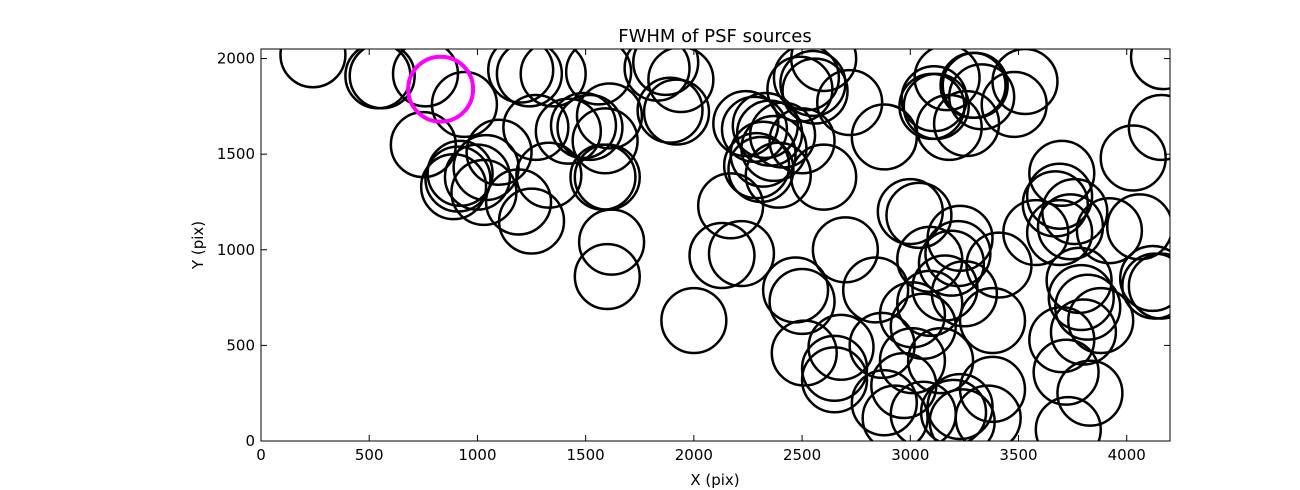 This screenshot has width=1300, height=490. What do you see at coordinates (910, 455) in the screenshot?
I see `x-tick-label: 3000` at bounding box center [910, 455].